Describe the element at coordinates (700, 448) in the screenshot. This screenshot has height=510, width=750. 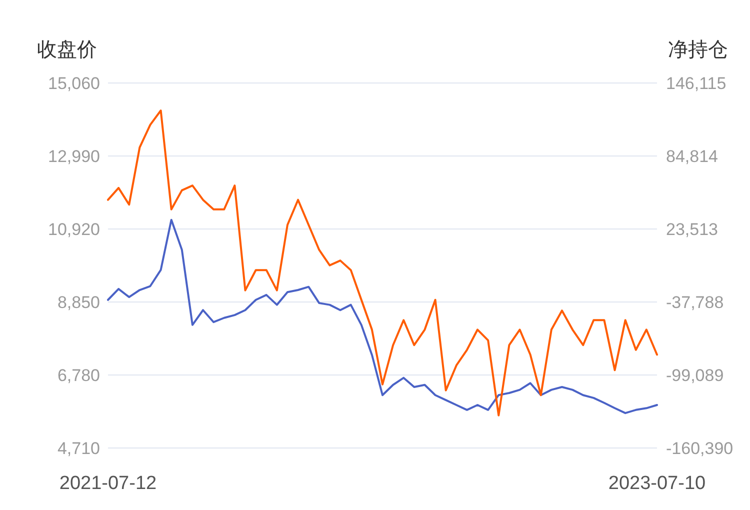
I see `y2-tick-label: -160,390` at that location.